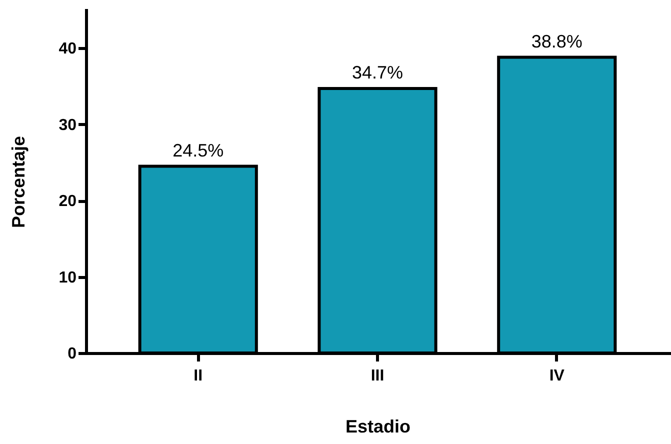 This screenshot has width=671, height=444. I want to click on data-label: 34.7%, so click(378, 72).